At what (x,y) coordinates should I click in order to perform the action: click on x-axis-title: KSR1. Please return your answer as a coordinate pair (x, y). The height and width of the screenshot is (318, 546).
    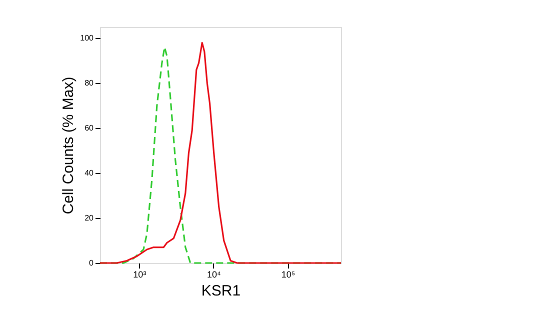
    Looking at the image, I should click on (221, 291).